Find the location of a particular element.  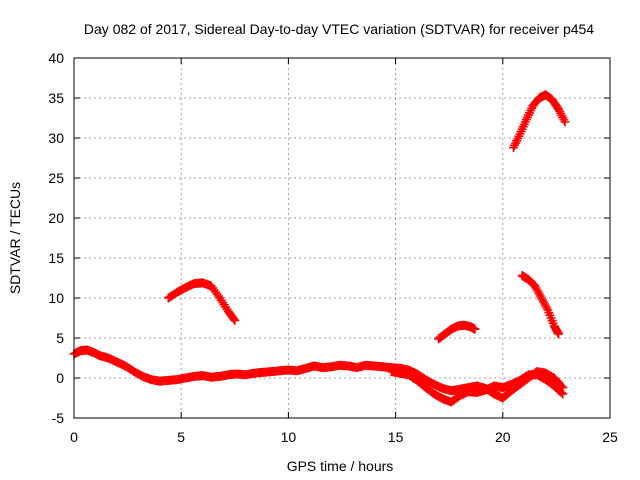

series-arc-21h-upper is located at coordinates (539, 121).